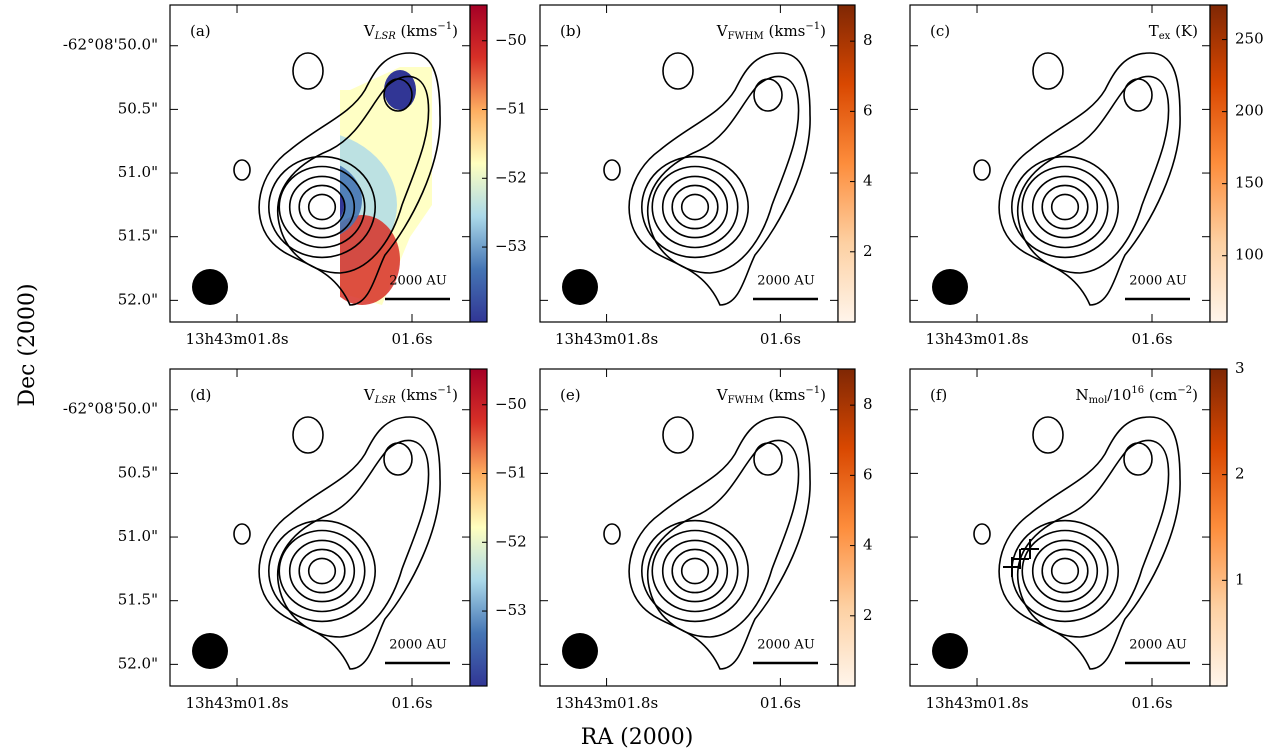  What do you see at coordinates (746, 36) in the screenshot?
I see `colorbar-title-part: FWHM` at bounding box center [746, 36].